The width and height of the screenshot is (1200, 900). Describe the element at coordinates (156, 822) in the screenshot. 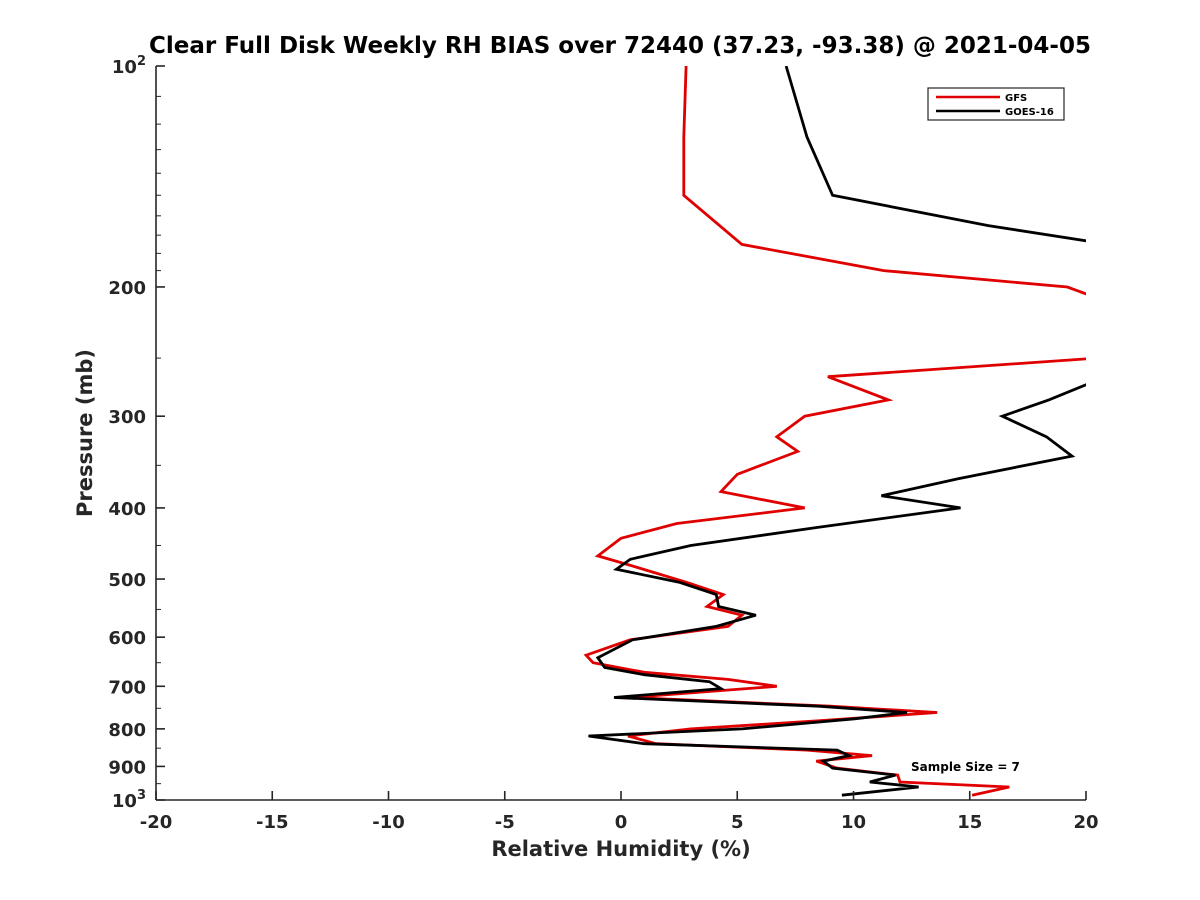

I see `x-tick-label: -20` at that location.